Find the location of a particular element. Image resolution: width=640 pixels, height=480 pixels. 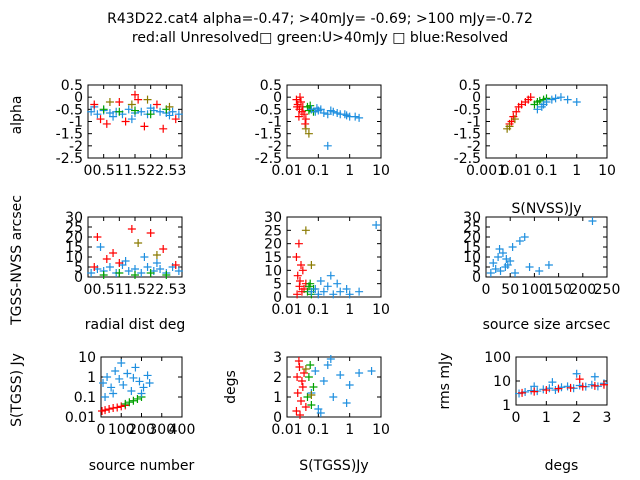

y-tick-label: 1 is located at coordinates (91, 378).